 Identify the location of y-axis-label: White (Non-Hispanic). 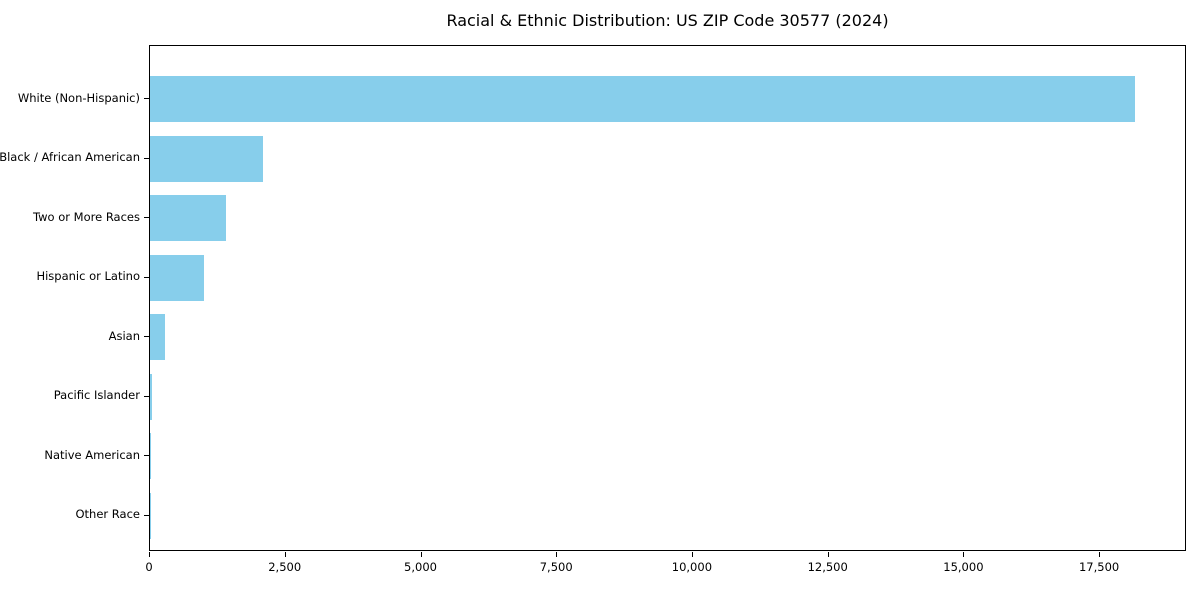
(78, 97).